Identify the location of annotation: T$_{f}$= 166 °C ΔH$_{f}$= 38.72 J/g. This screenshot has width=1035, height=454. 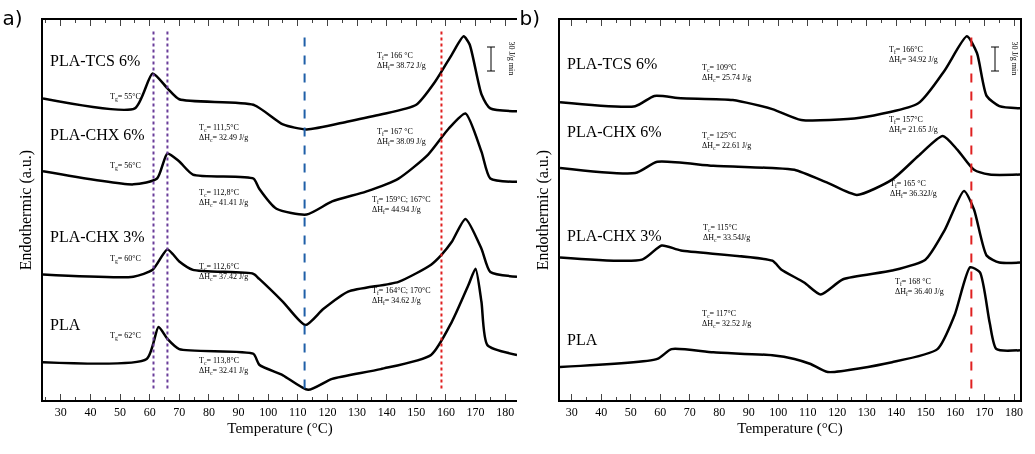
(401, 61).